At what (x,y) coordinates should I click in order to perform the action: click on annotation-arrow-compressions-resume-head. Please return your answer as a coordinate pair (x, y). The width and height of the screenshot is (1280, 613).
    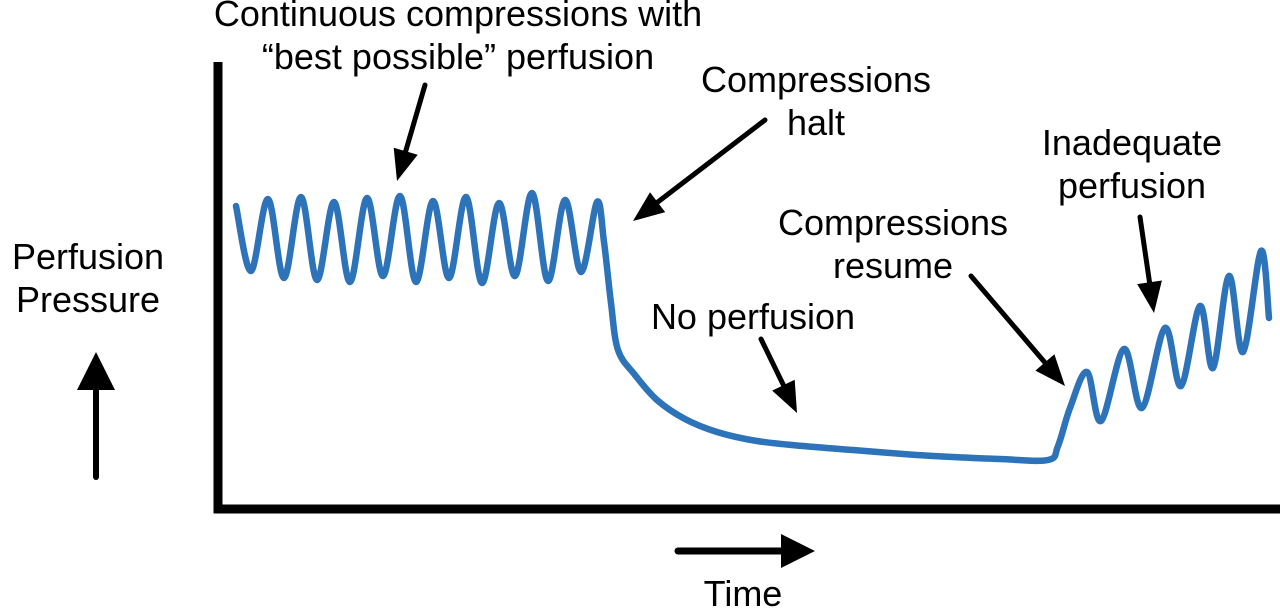
    Looking at the image, I should click on (1050, 370).